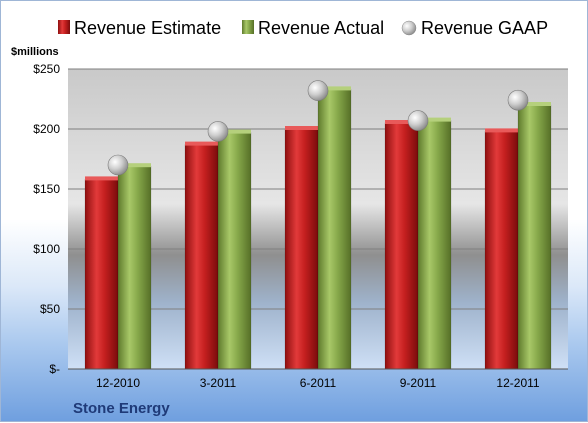 The image size is (588, 423). Describe the element at coordinates (248, 27) in the screenshot. I see `legend-swatch-actual` at that location.